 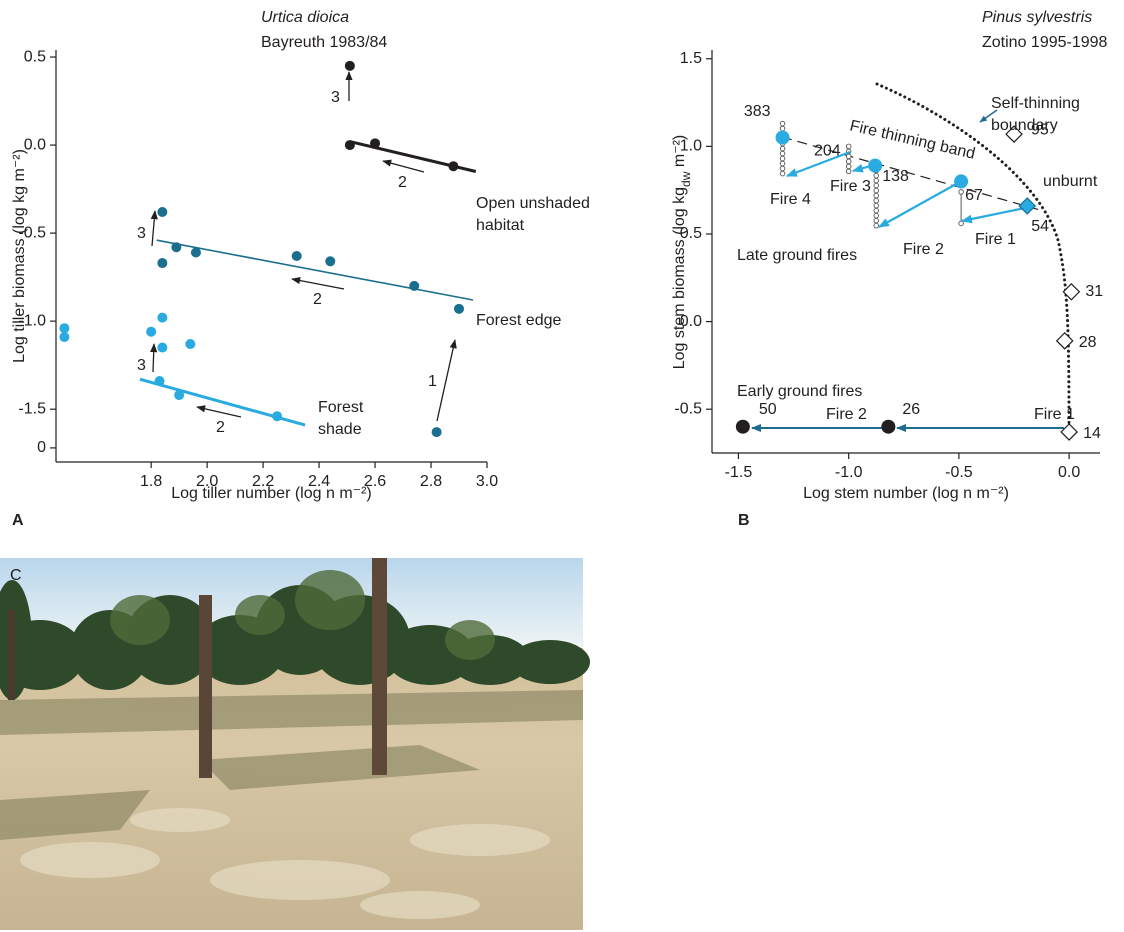 I want to click on point-label: 95, so click(x=1040, y=129).